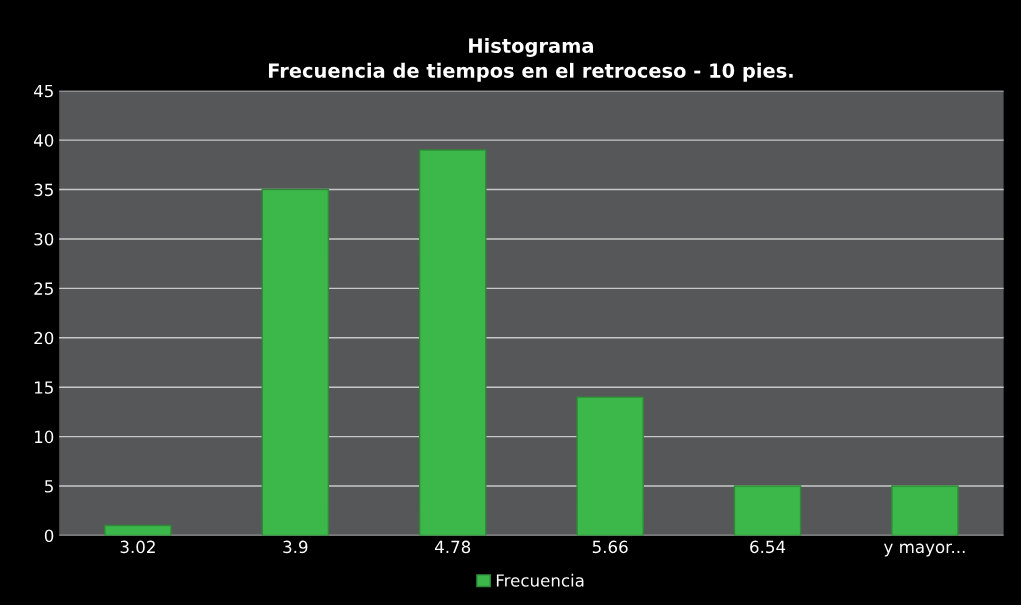 The width and height of the screenshot is (1021, 605). What do you see at coordinates (44, 437) in the screenshot?
I see `y-tick-label: 10` at bounding box center [44, 437].